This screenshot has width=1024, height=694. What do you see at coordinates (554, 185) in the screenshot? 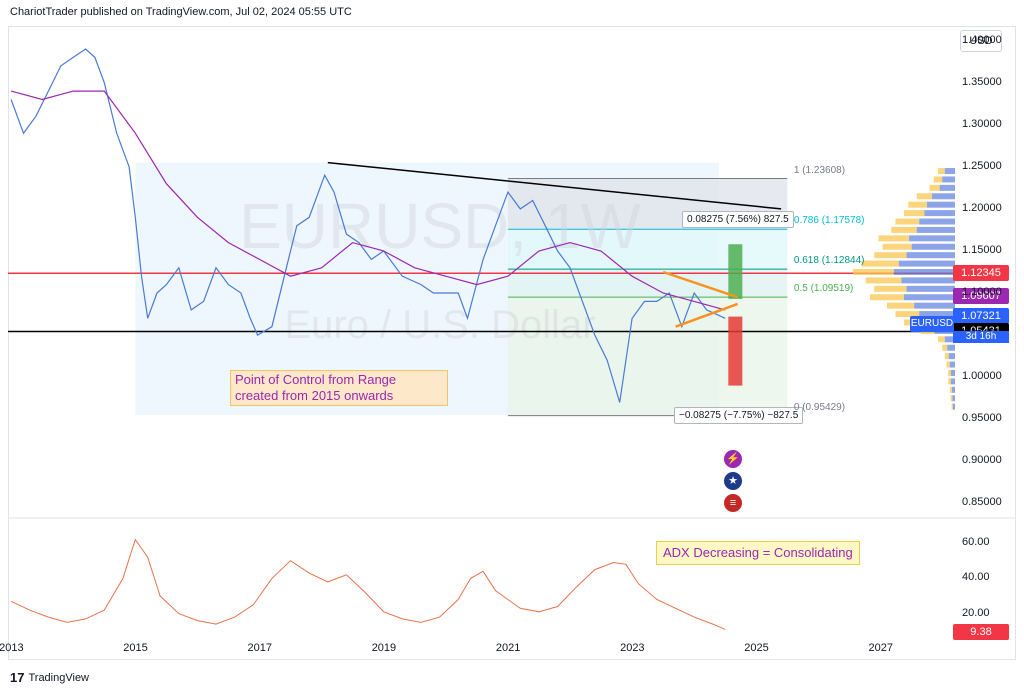
I see `trend-line` at bounding box center [554, 185].